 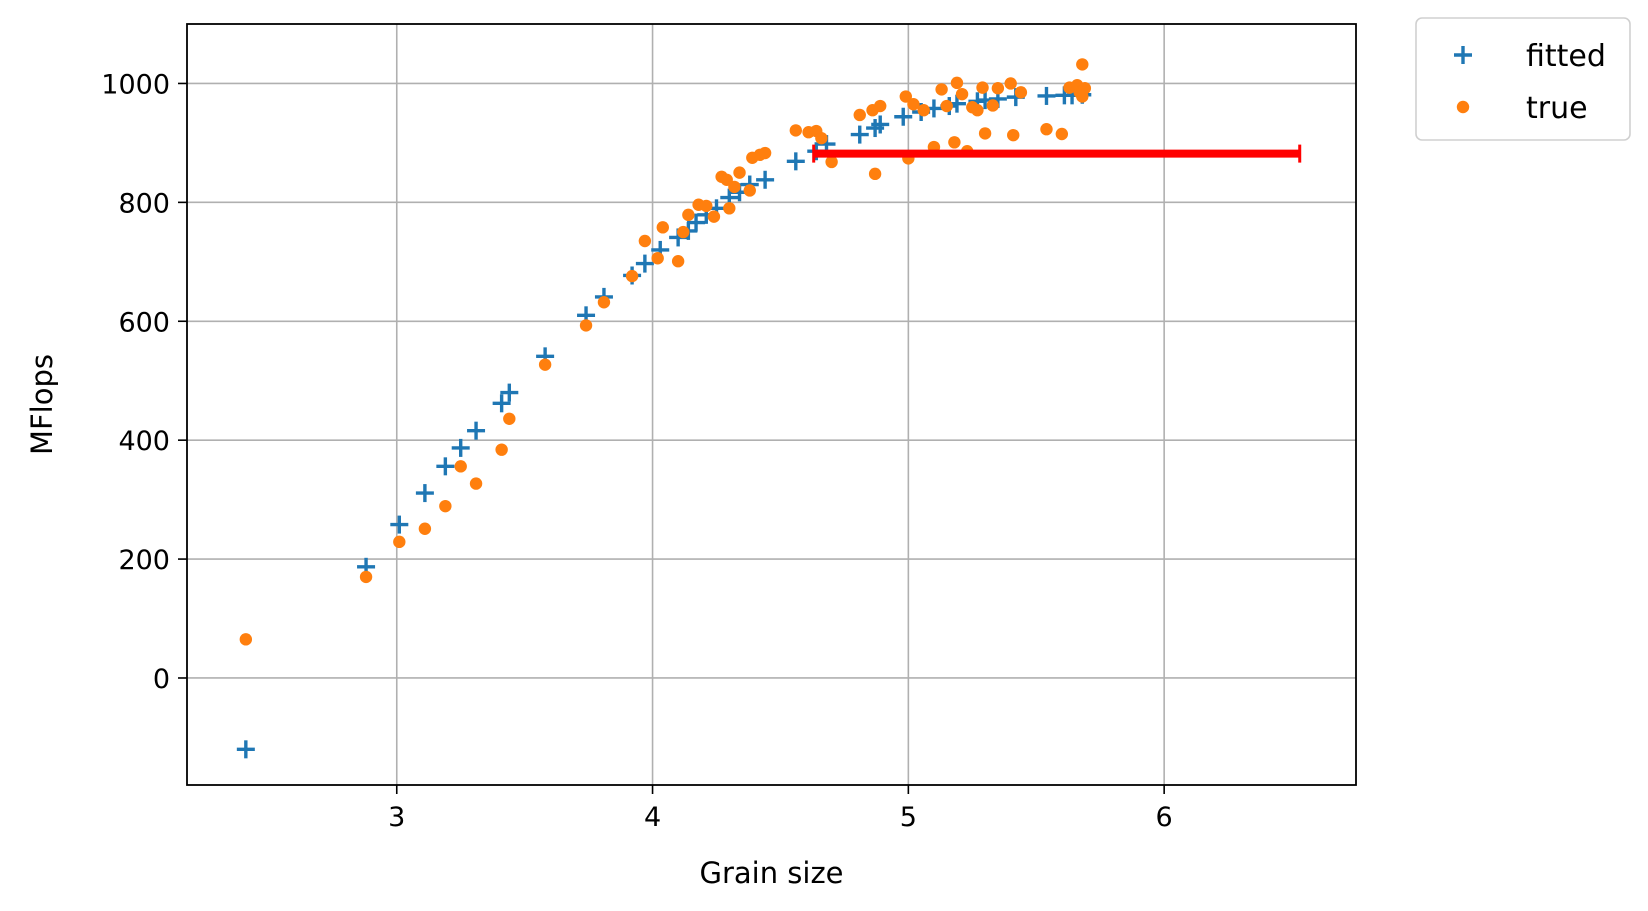 What do you see at coordinates (1463, 55) in the screenshot?
I see `legend-marker-fitted` at bounding box center [1463, 55].